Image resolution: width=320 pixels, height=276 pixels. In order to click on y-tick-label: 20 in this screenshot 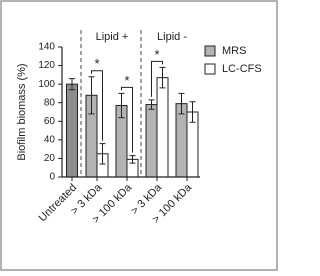, I will do `click(50, 158)`.